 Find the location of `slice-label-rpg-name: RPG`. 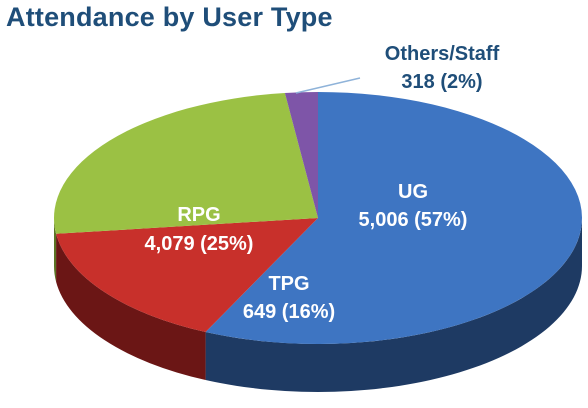

slice-label-rpg-name: RPG is located at coordinates (198, 215).